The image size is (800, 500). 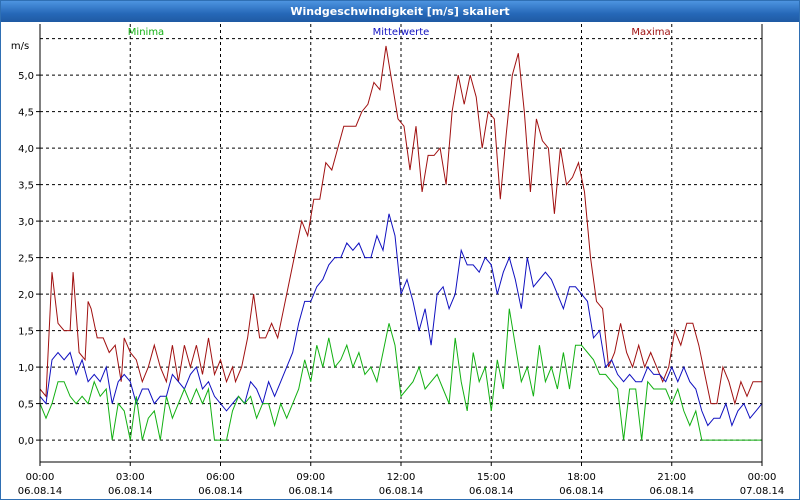 I want to click on x-tick-date-label: 07.08.14, so click(x=762, y=491).